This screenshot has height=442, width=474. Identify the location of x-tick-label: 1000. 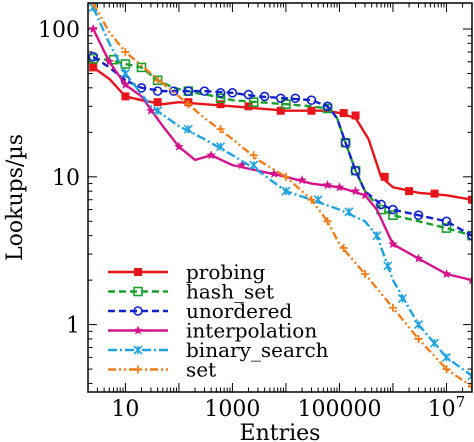
(232, 409).